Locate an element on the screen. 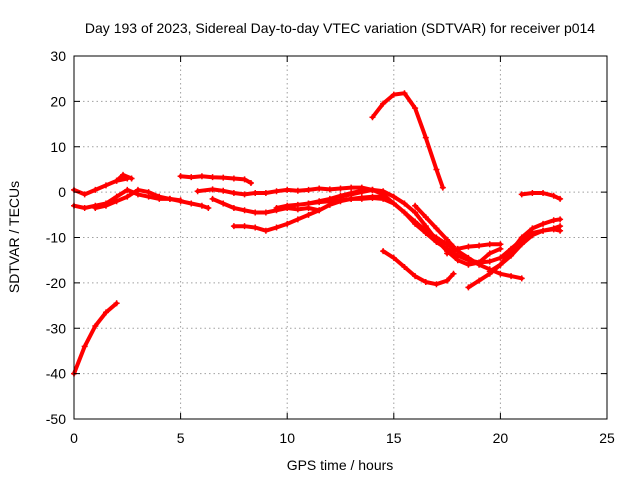 The height and width of the screenshot is (480, 640). y-tick-label: 30 is located at coordinates (58, 56).